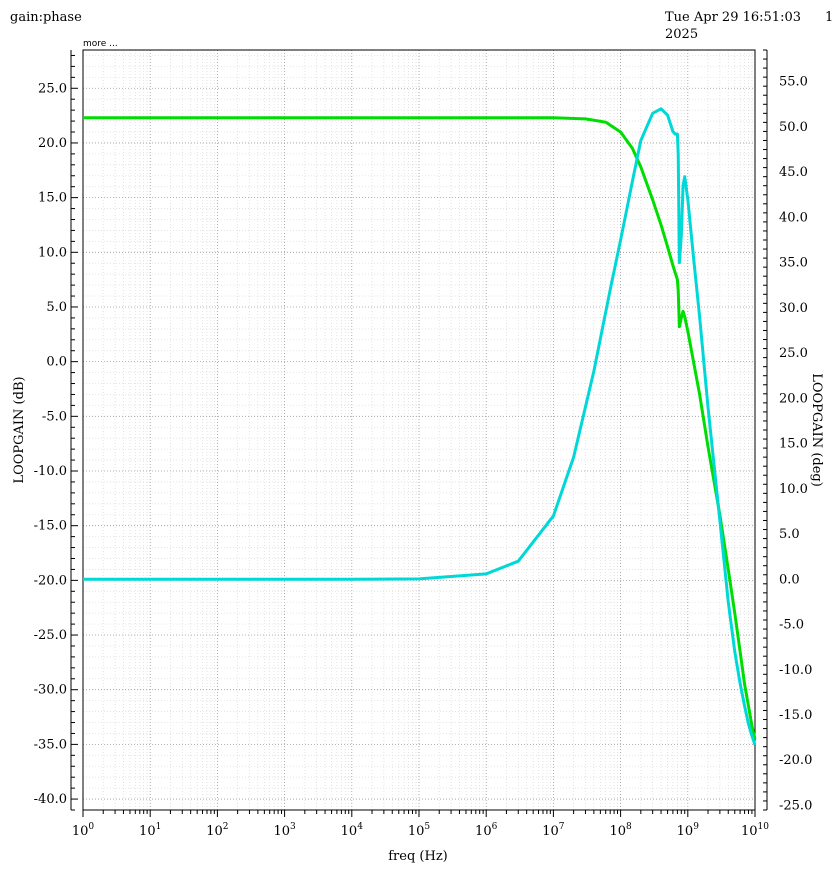  Describe the element at coordinates (50, 690) in the screenshot. I see `y-left-tick-label: -30.0` at that location.